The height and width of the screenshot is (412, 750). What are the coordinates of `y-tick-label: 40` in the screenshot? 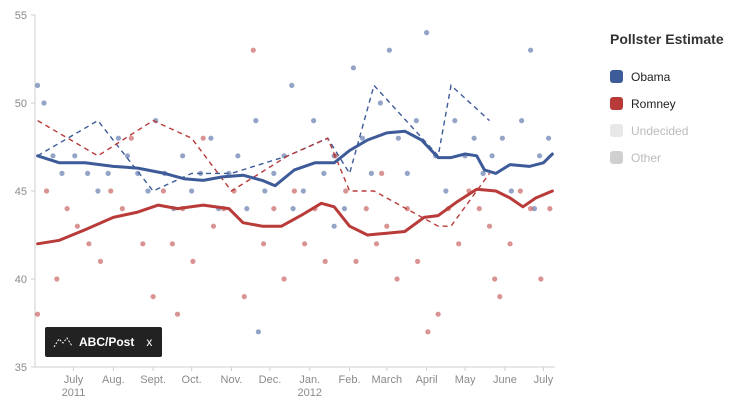 It's located at (21, 280).